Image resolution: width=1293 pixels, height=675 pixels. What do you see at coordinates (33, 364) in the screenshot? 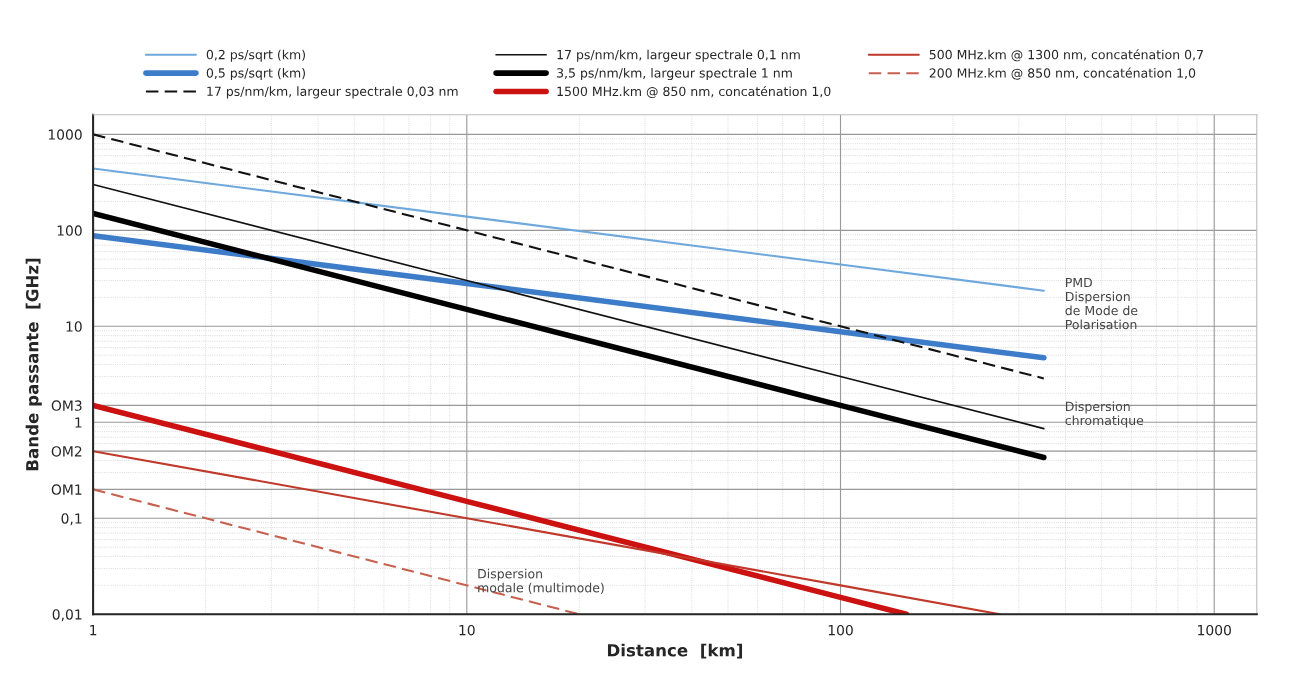
I see `y-axis-title: Bande passante [GHz]` at bounding box center [33, 364].